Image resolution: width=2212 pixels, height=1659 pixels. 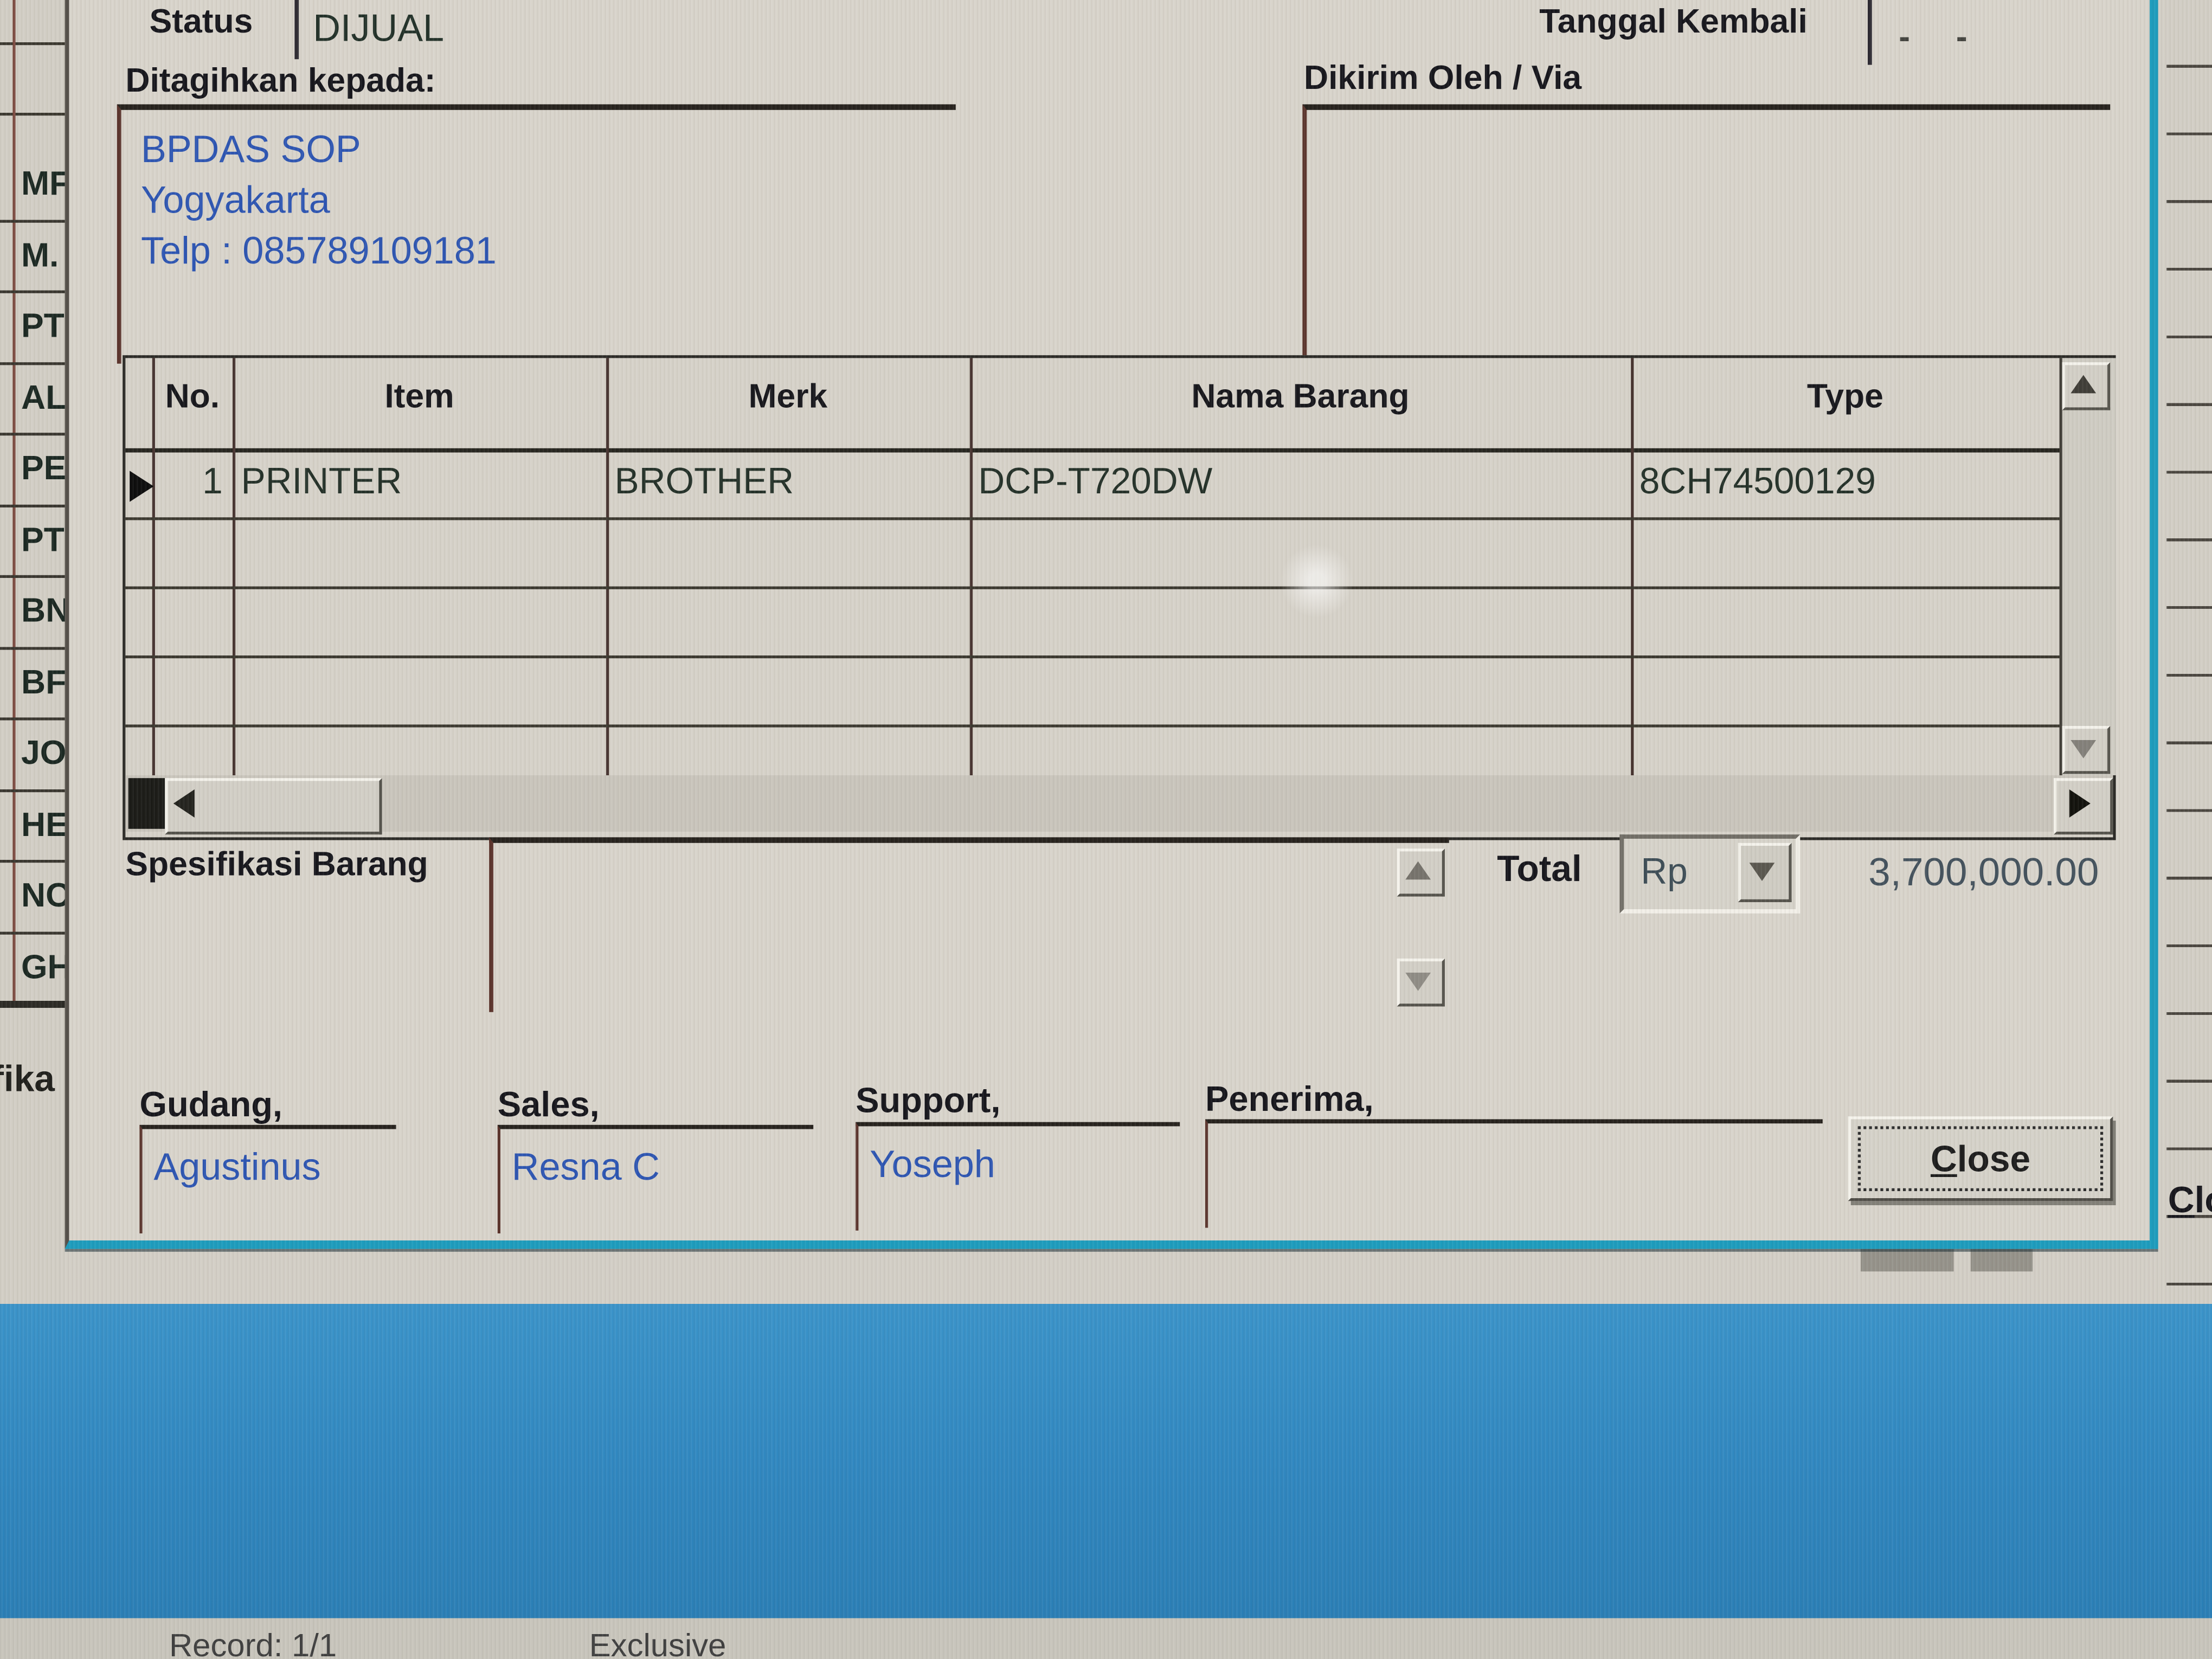 I want to click on background-table-row: MF, so click(x=35, y=186).